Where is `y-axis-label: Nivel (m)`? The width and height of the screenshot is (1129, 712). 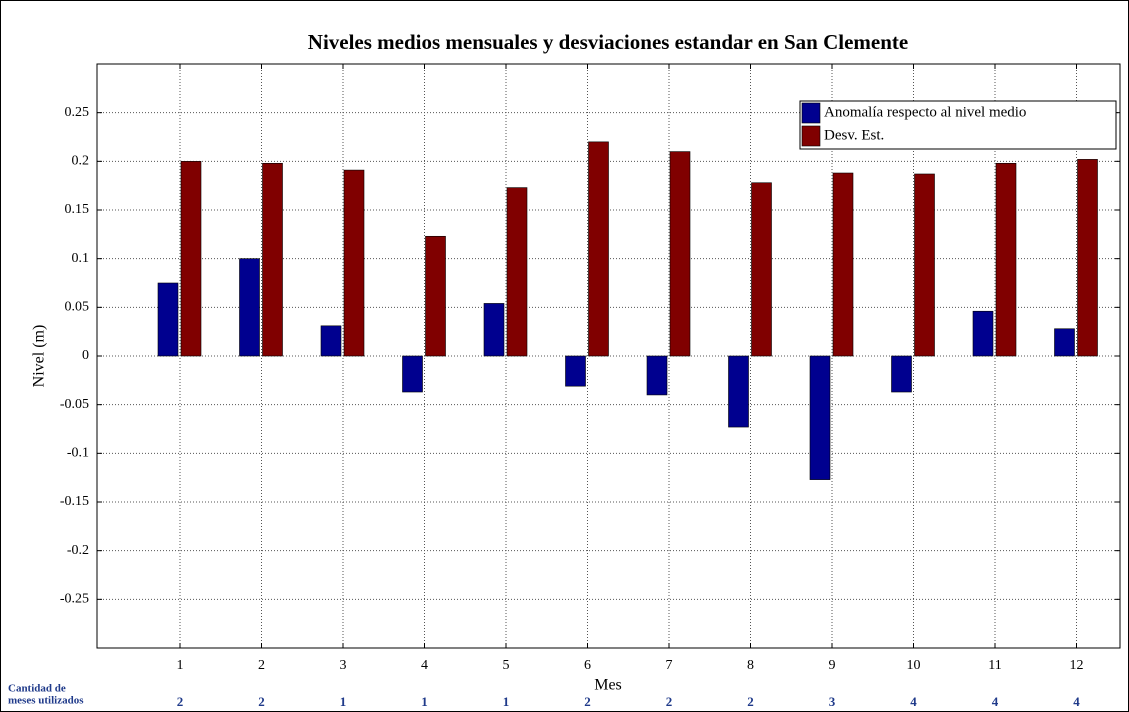
y-axis-label: Nivel (m) is located at coordinates (39, 356).